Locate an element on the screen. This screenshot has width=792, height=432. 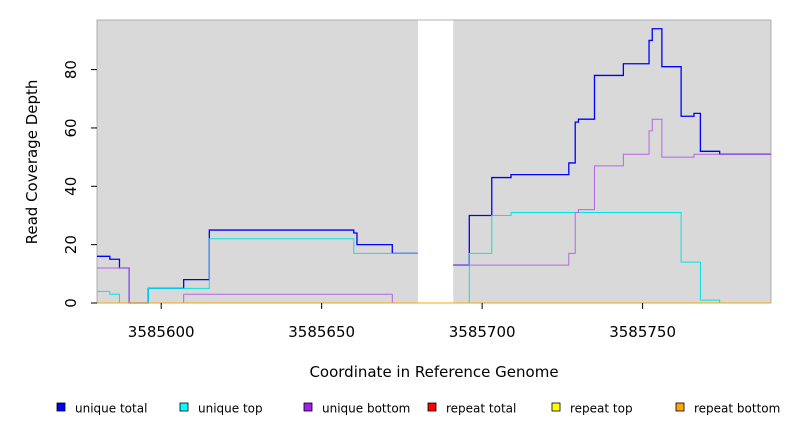
legend-item: unique total is located at coordinates (101, 409).